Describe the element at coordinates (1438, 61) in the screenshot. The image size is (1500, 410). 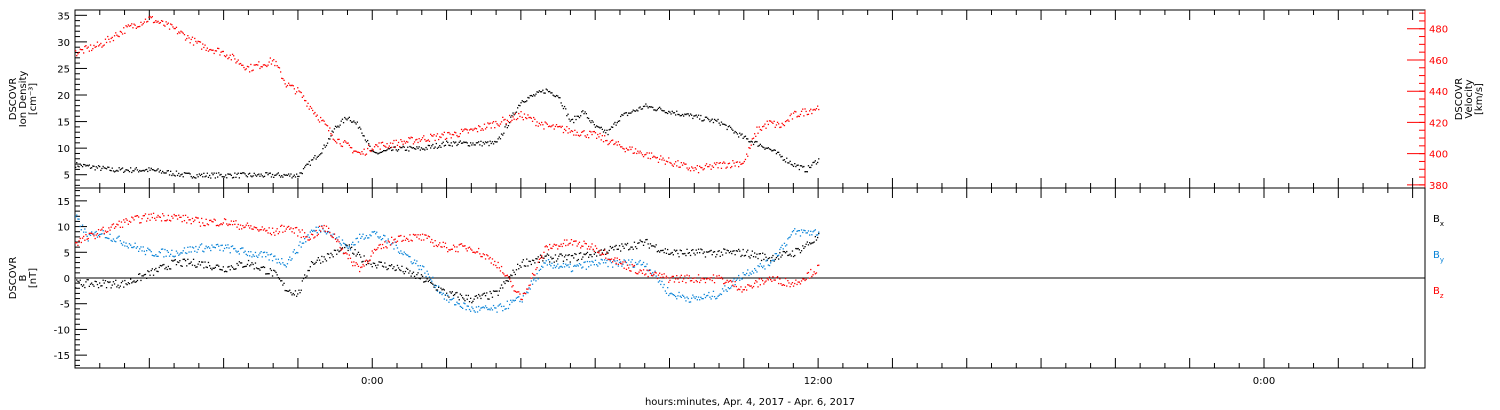
I see `right-y-tick-label: 460` at that location.